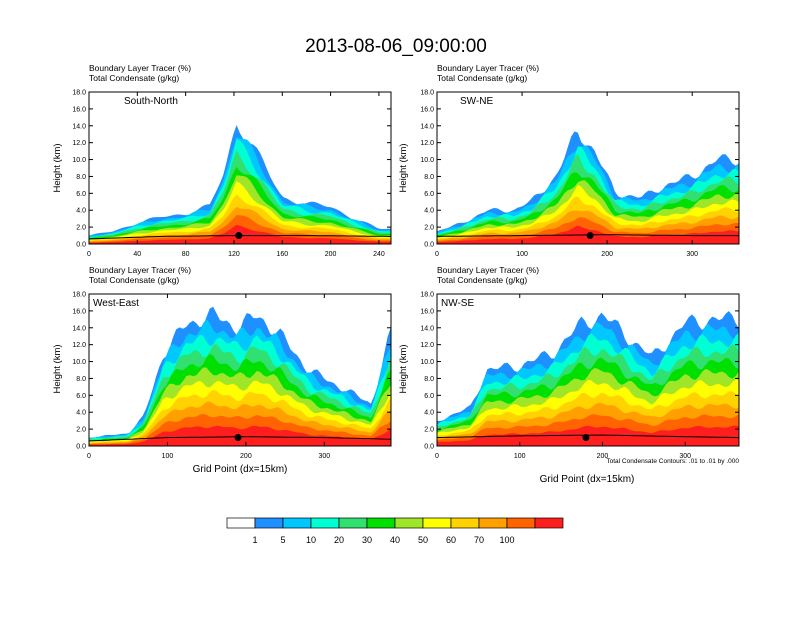 The height and width of the screenshot is (617, 792). What do you see at coordinates (395, 531) in the screenshot?
I see `colorbar: 1 5 10 20 30 40 50 60 70 100` at bounding box center [395, 531].